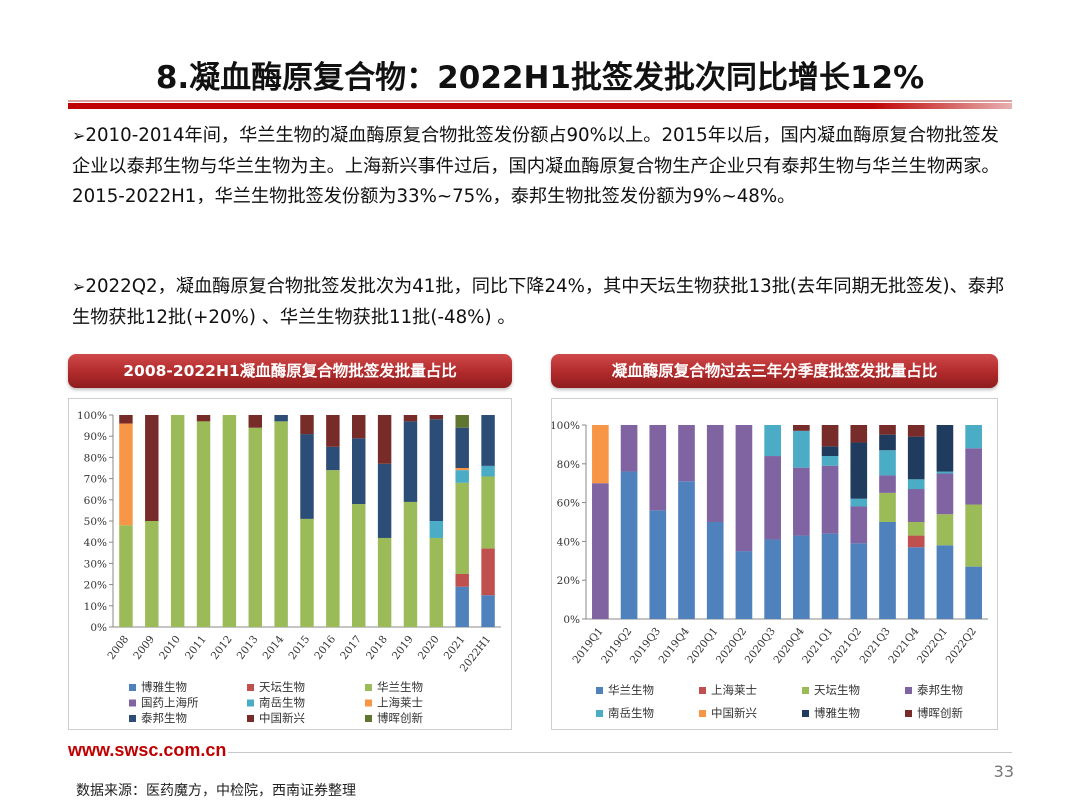 The image size is (1080, 810). What do you see at coordinates (170, 703) in the screenshot?
I see `legend-label: 国药上海所` at bounding box center [170, 703].